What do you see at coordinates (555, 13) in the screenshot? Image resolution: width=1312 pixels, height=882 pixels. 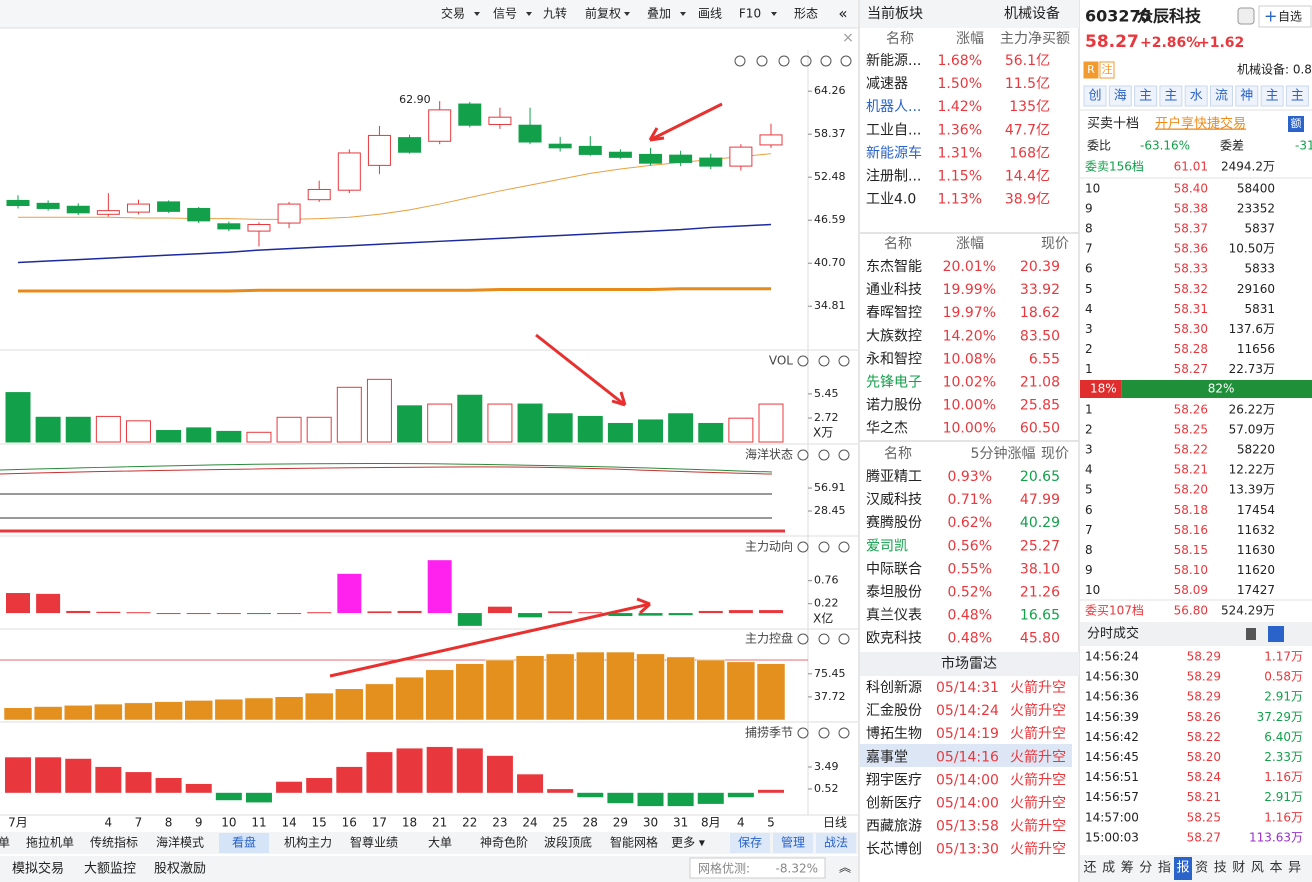 I see `toolbar-button: 九转` at bounding box center [555, 13].